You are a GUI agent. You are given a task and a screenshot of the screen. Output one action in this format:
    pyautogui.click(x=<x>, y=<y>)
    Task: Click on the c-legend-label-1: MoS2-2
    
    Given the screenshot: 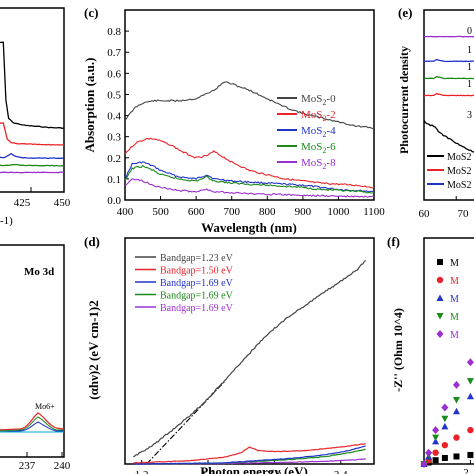 What is the action you would take?
    pyautogui.click(x=318, y=116)
    